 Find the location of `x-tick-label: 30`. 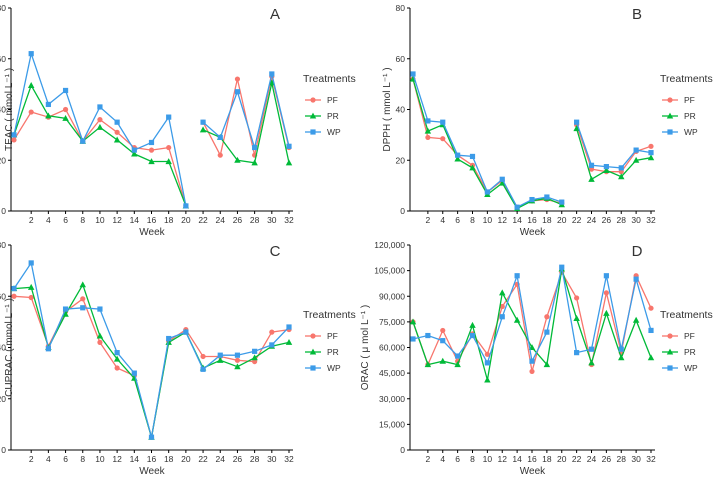

x-tick-label: 30 is located at coordinates (636, 220).